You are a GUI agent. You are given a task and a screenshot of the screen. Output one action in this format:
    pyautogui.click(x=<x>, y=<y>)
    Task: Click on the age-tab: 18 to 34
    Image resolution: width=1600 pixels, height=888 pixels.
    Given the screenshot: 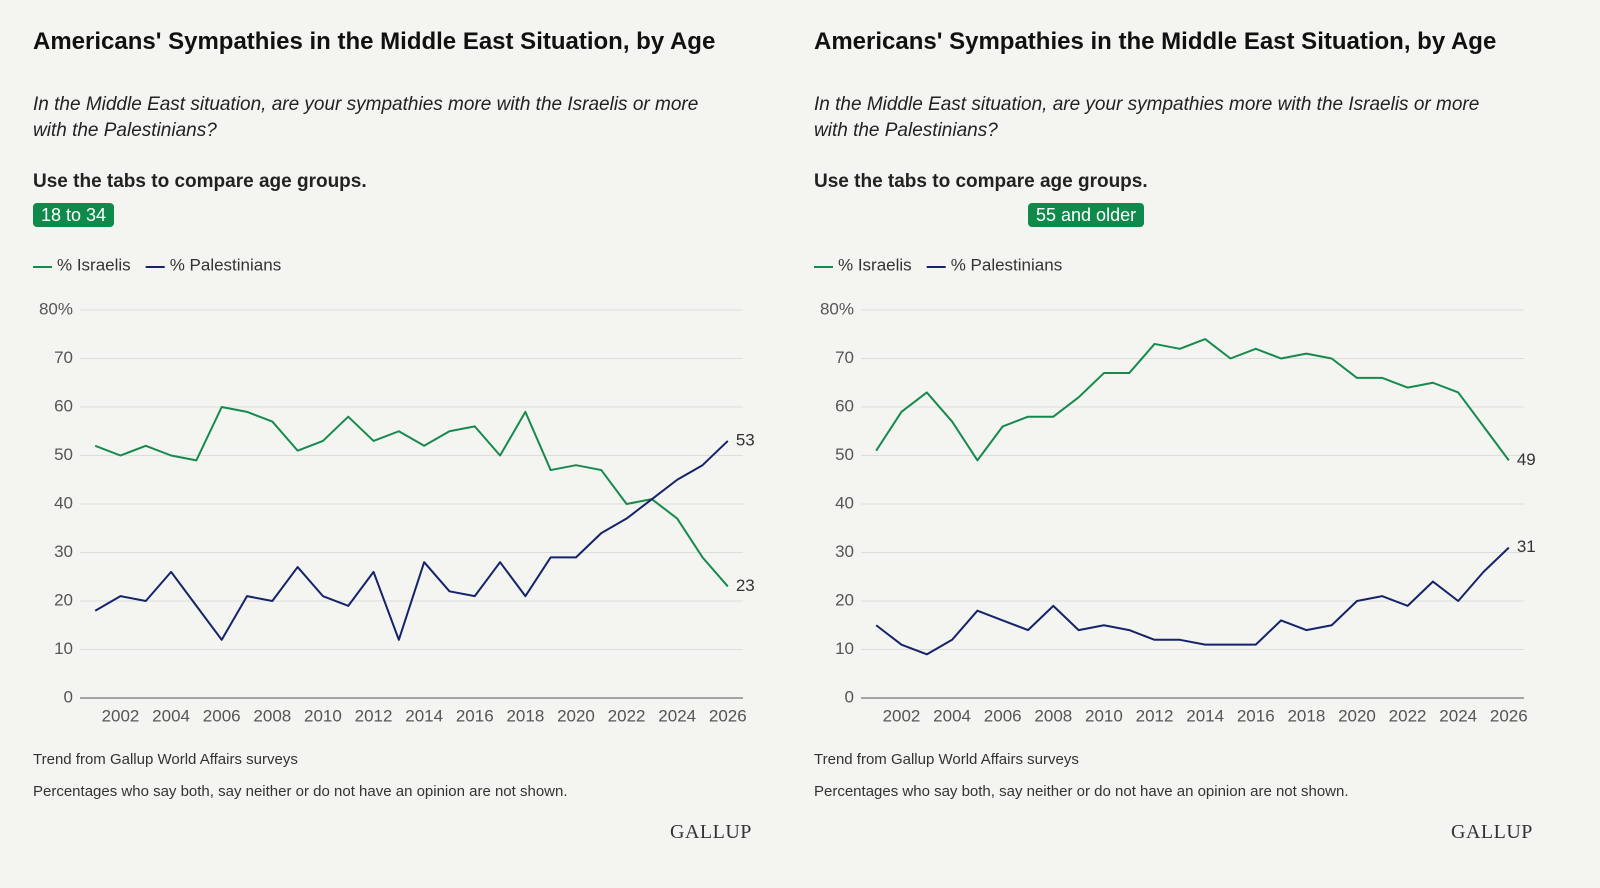 What is the action you would take?
    pyautogui.click(x=74, y=215)
    